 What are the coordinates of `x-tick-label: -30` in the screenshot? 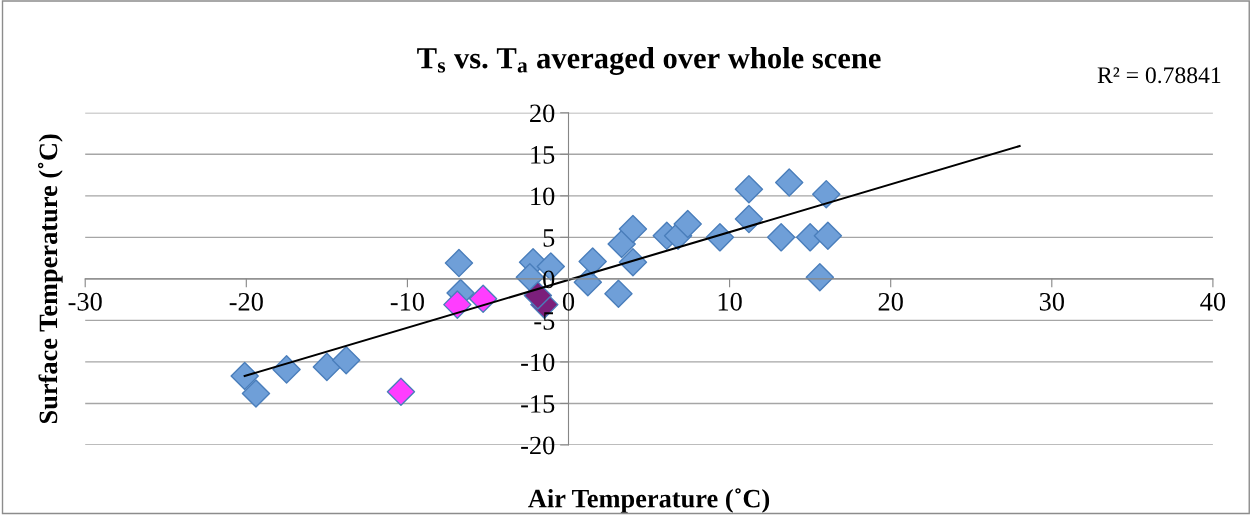 It's located at (85, 301).